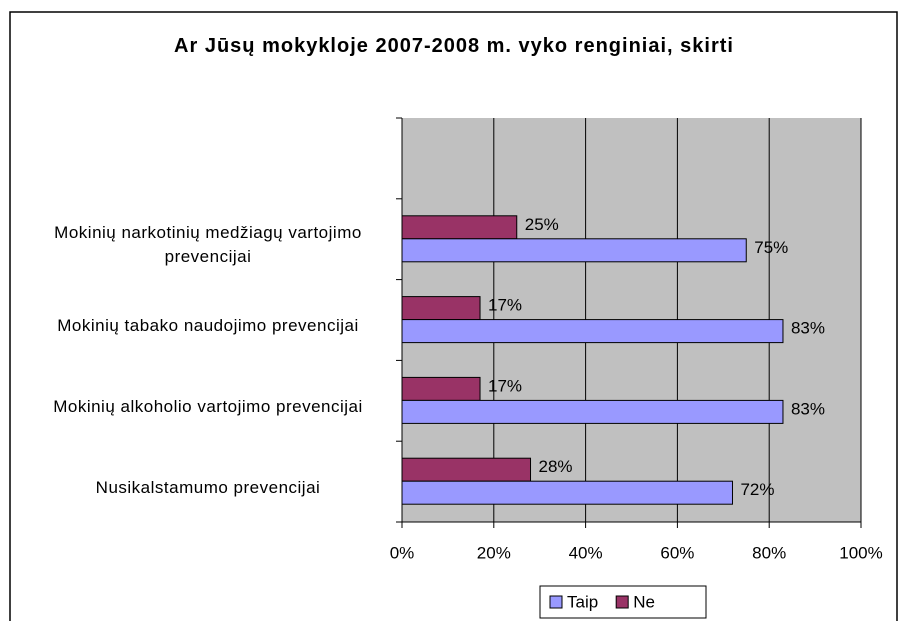  Describe the element at coordinates (771, 247) in the screenshot. I see `data-label: 75%` at that location.